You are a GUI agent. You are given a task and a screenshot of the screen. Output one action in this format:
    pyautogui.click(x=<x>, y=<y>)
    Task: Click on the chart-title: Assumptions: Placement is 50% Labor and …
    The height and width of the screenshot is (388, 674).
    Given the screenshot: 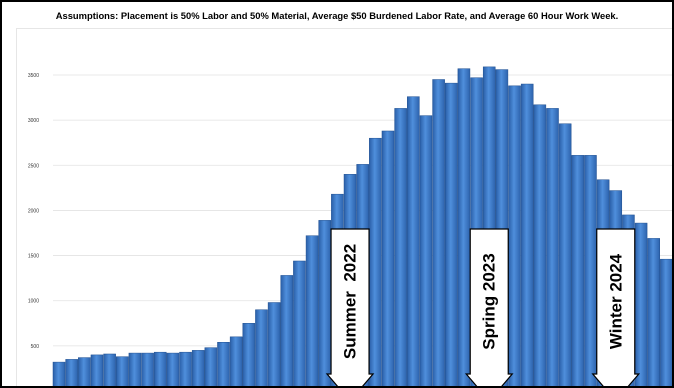 What is the action you would take?
    pyautogui.click(x=337, y=15)
    